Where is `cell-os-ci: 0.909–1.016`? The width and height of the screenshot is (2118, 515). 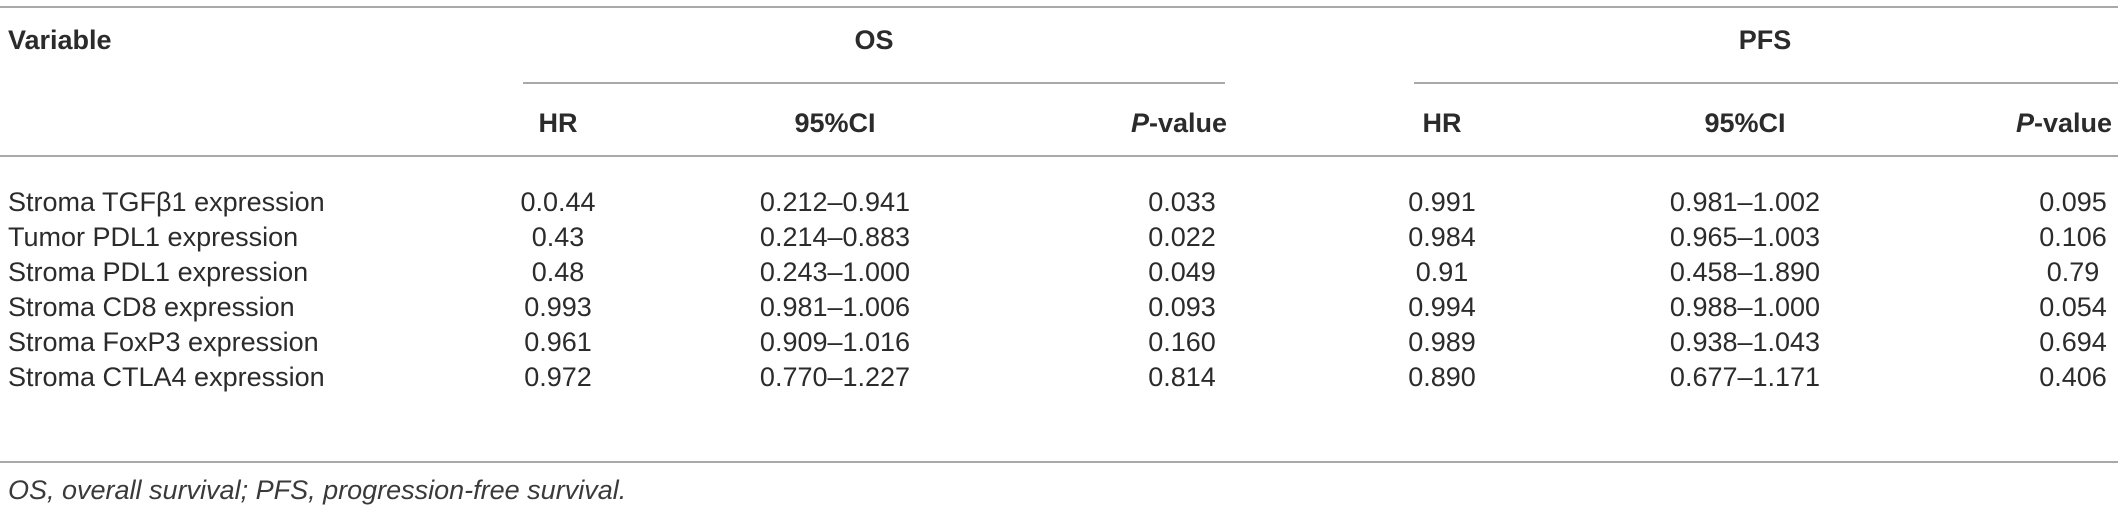
cell-os-ci: 0.909–1.016 is located at coordinates (835, 342).